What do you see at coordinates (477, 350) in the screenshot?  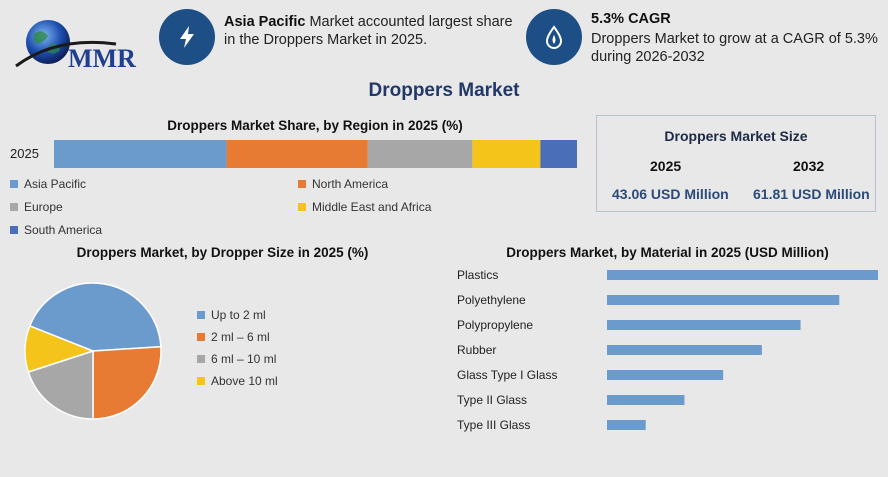 I see `material-label-rubber: Rubber` at bounding box center [477, 350].